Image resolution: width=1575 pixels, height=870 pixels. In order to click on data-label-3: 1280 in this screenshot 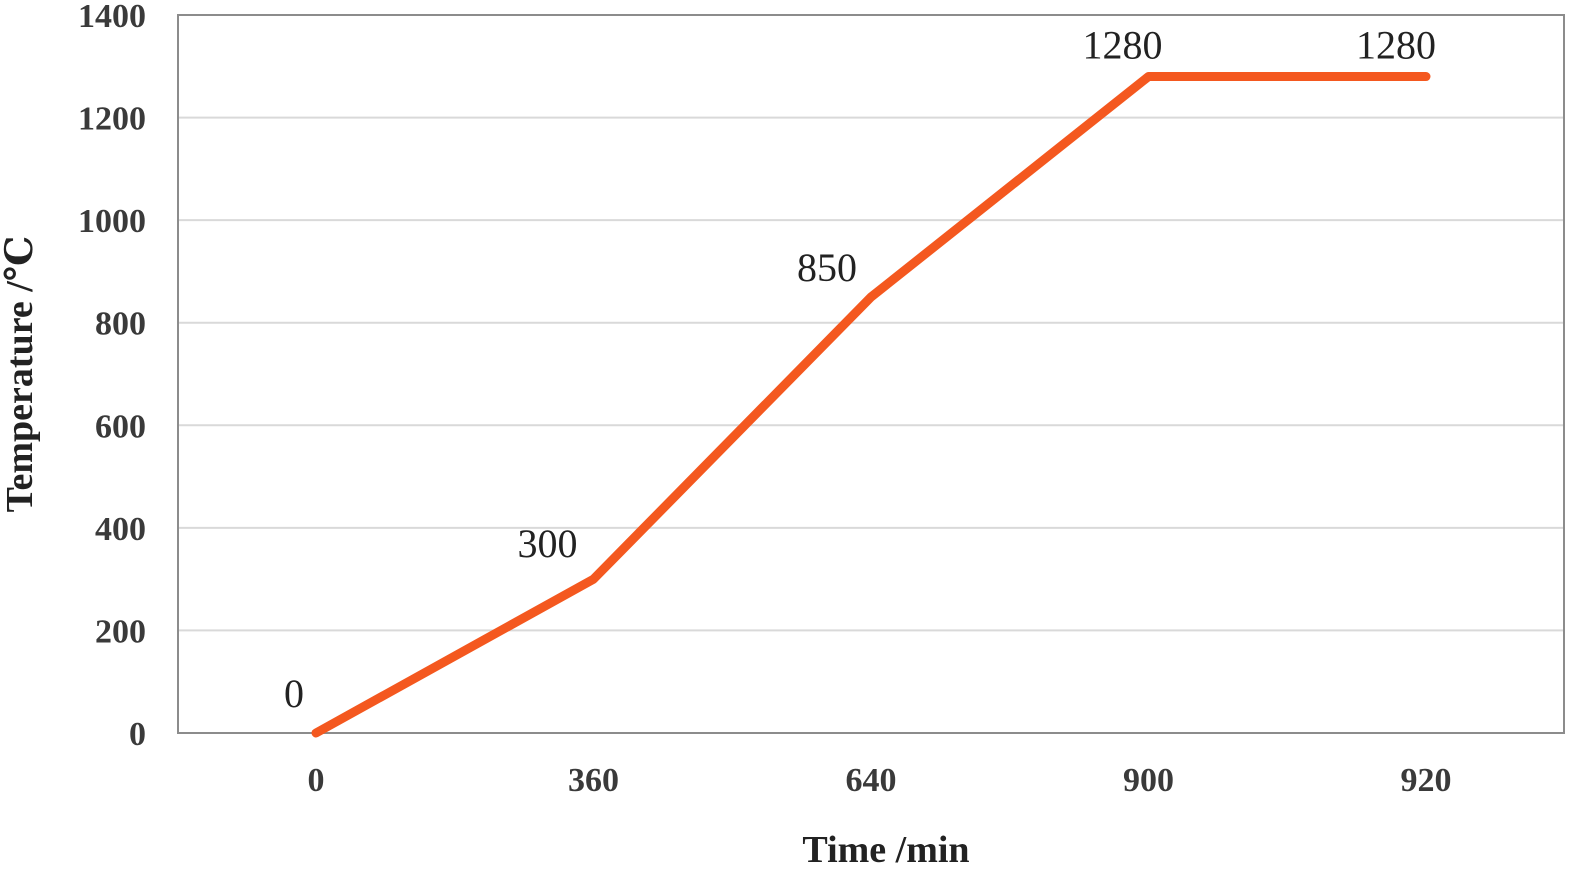, I will do `click(1123, 45)`.